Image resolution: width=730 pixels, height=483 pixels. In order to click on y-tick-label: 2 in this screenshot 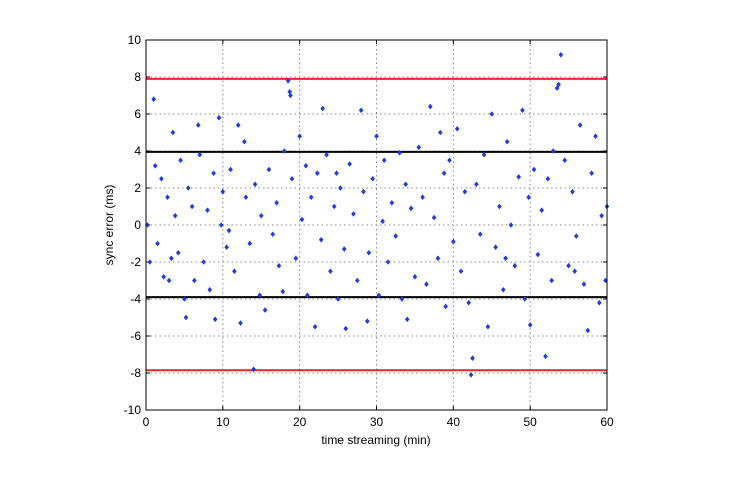, I will do `click(137, 188)`.